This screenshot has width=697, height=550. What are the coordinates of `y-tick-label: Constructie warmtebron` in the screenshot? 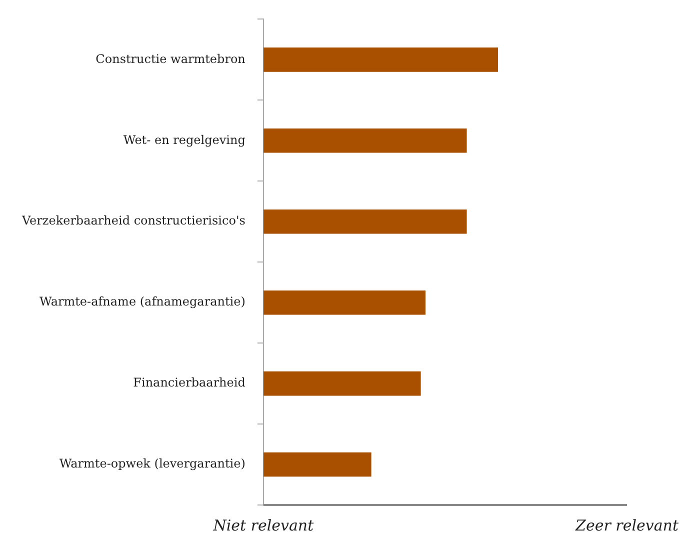 It's located at (171, 59).